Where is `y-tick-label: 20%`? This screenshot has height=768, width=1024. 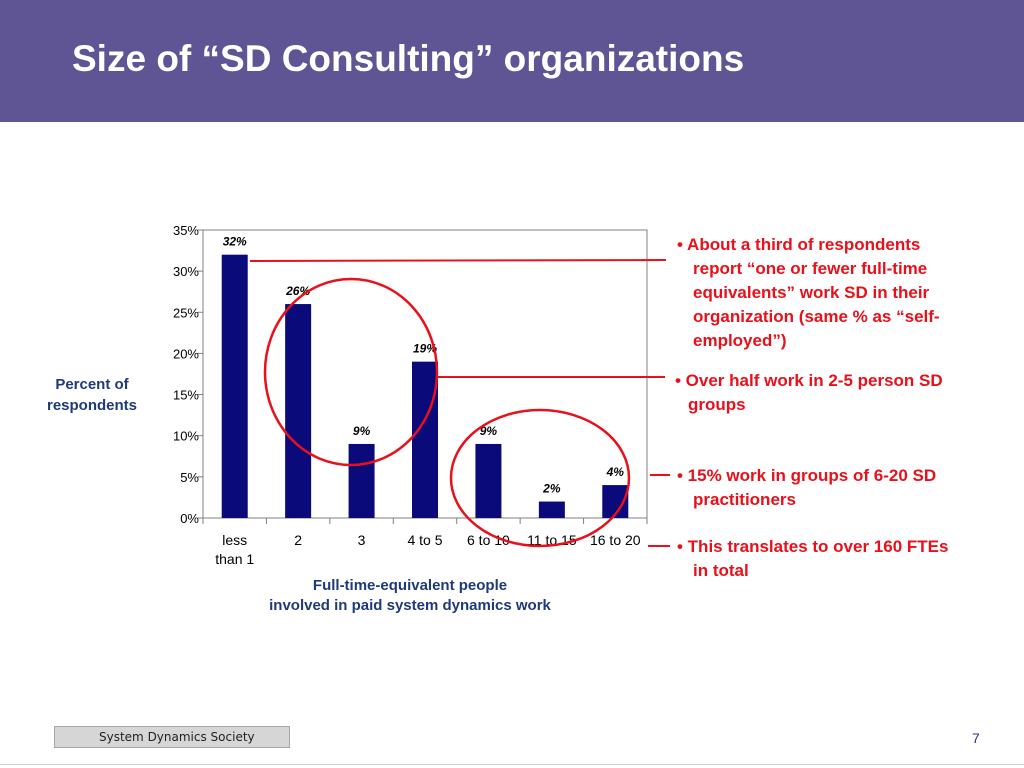
y-tick-label: 20% is located at coordinates (186, 353).